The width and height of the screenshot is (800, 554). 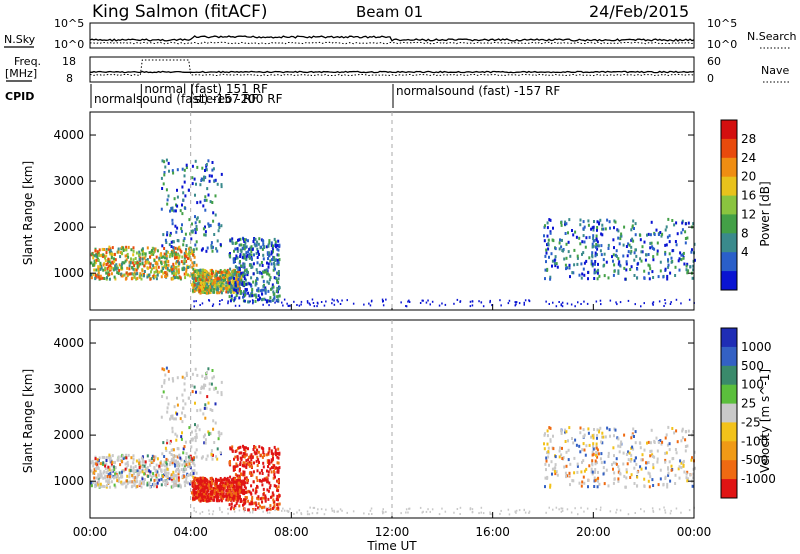 What do you see at coordinates (28, 213) in the screenshot?
I see `power-ylabel: Slant Range [km]` at bounding box center [28, 213].